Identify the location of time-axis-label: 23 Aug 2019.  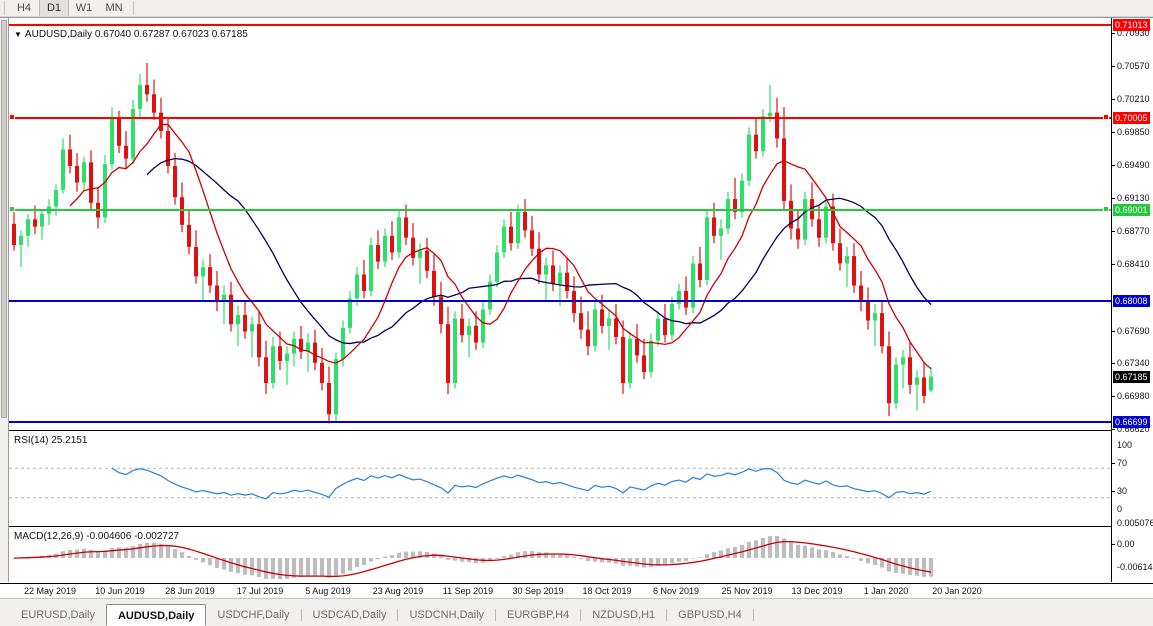
(398, 591).